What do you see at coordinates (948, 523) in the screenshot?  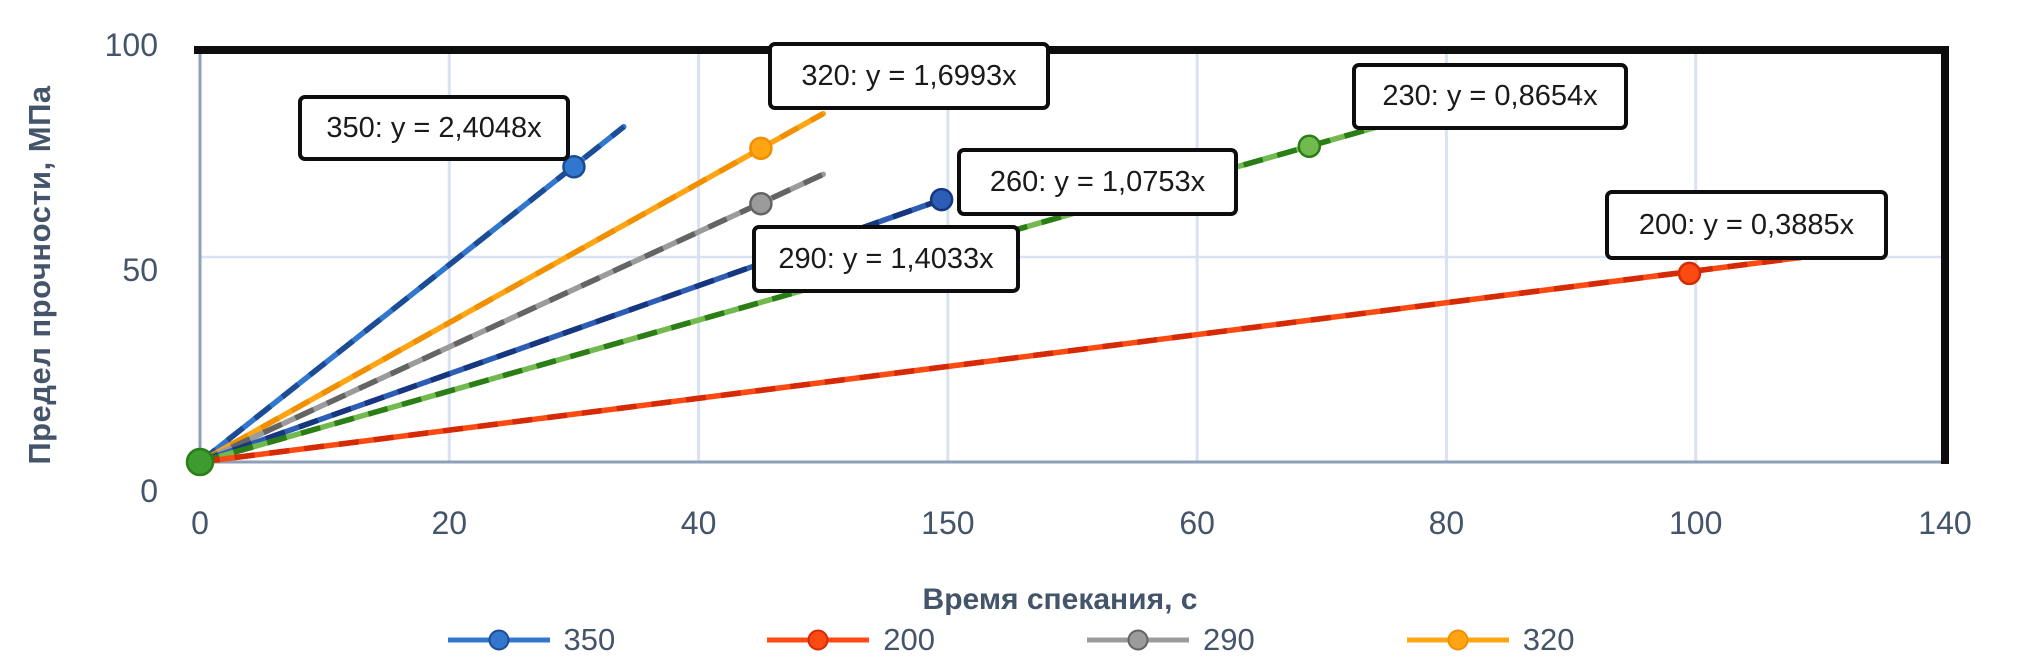 I see `x-tick-label: 150` at bounding box center [948, 523].